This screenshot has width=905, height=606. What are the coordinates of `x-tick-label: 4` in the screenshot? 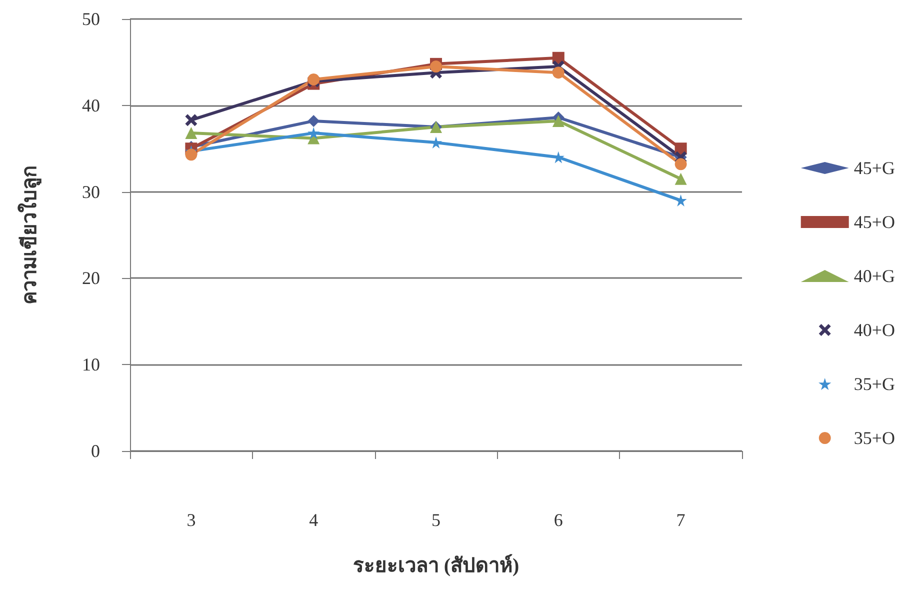 It's located at (313, 520).